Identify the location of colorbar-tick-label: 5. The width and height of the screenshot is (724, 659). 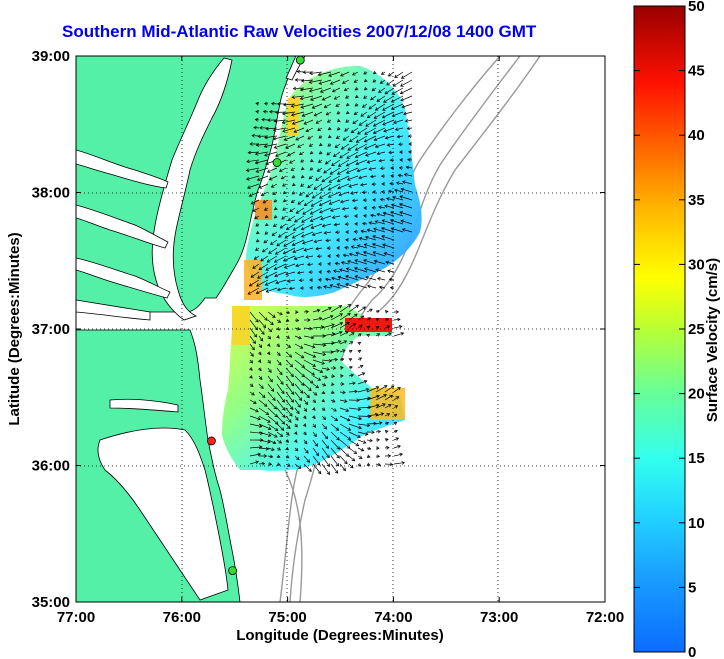
(692, 587).